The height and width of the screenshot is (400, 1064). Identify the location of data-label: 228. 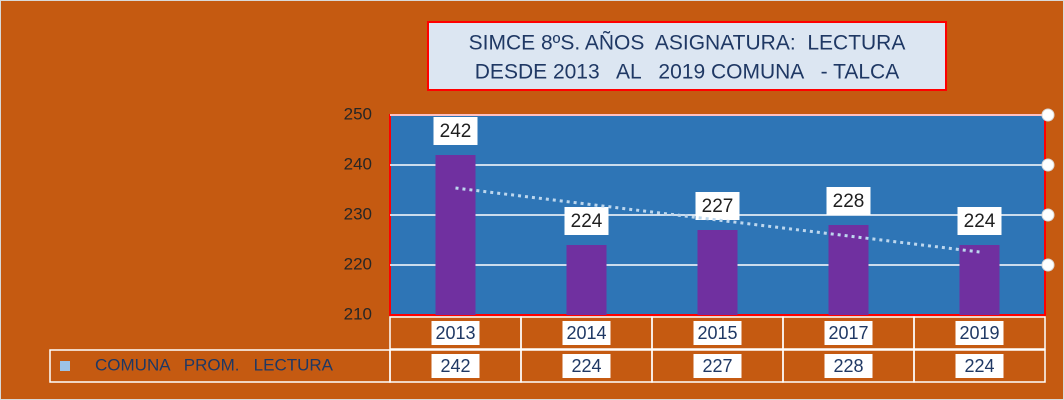
(849, 201).